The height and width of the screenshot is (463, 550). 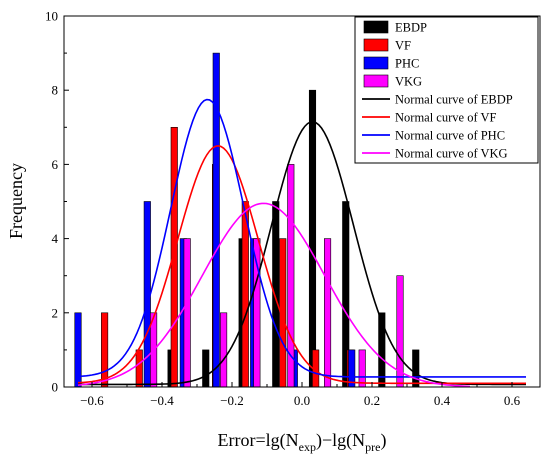 I want to click on legend-curve-label-0: Normal curve of EBDP, so click(x=454, y=100).